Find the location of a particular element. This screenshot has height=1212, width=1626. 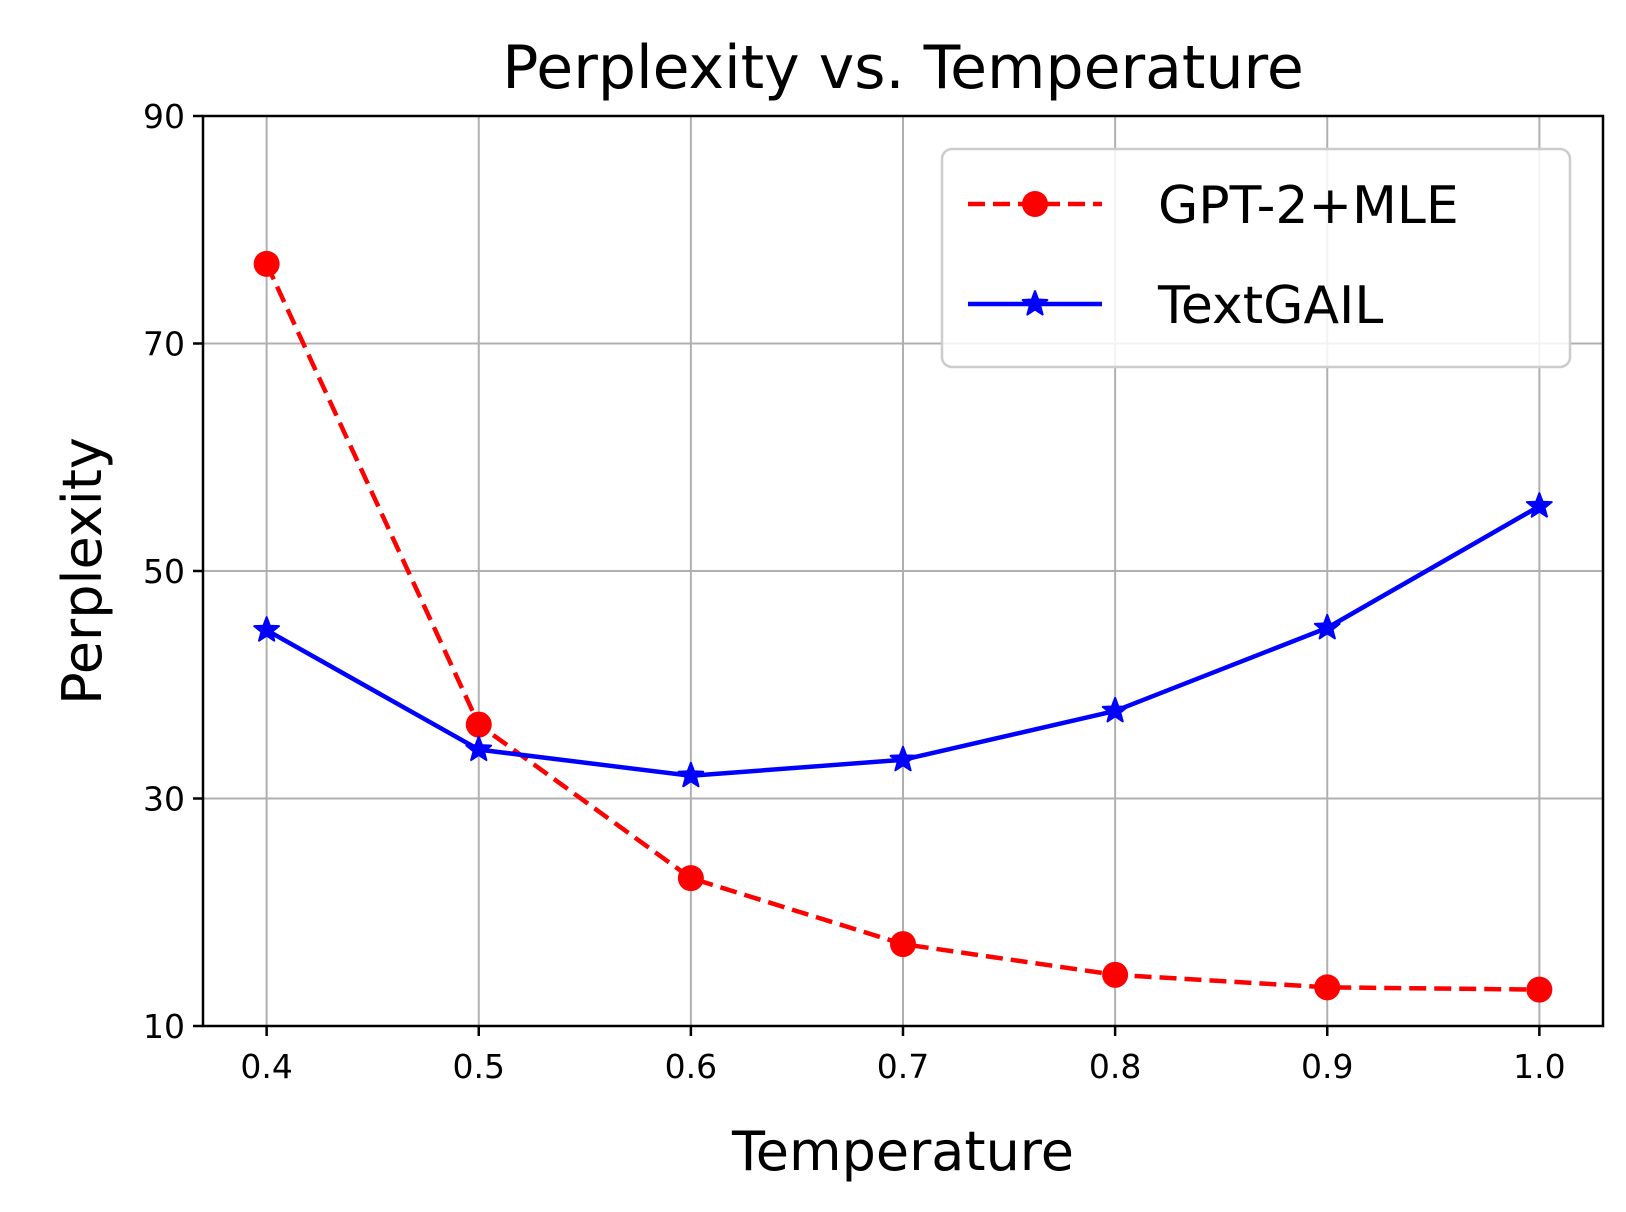

x-tick-label: 0.4 is located at coordinates (266, 1066).